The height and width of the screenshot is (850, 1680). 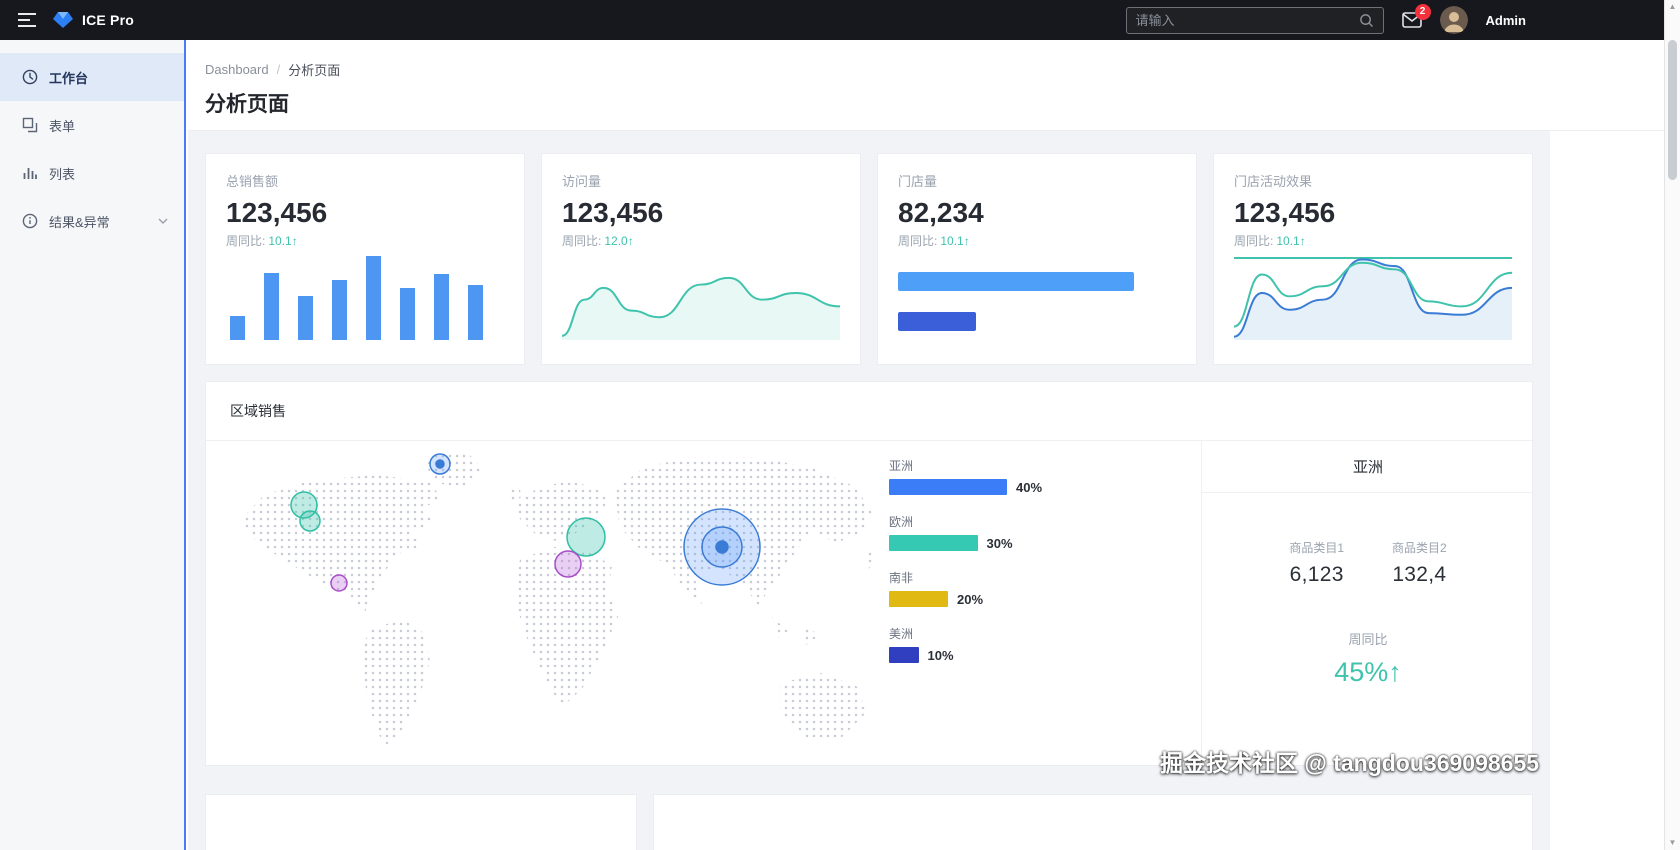 What do you see at coordinates (582, 181) in the screenshot?
I see `stat-label: 访问量` at bounding box center [582, 181].